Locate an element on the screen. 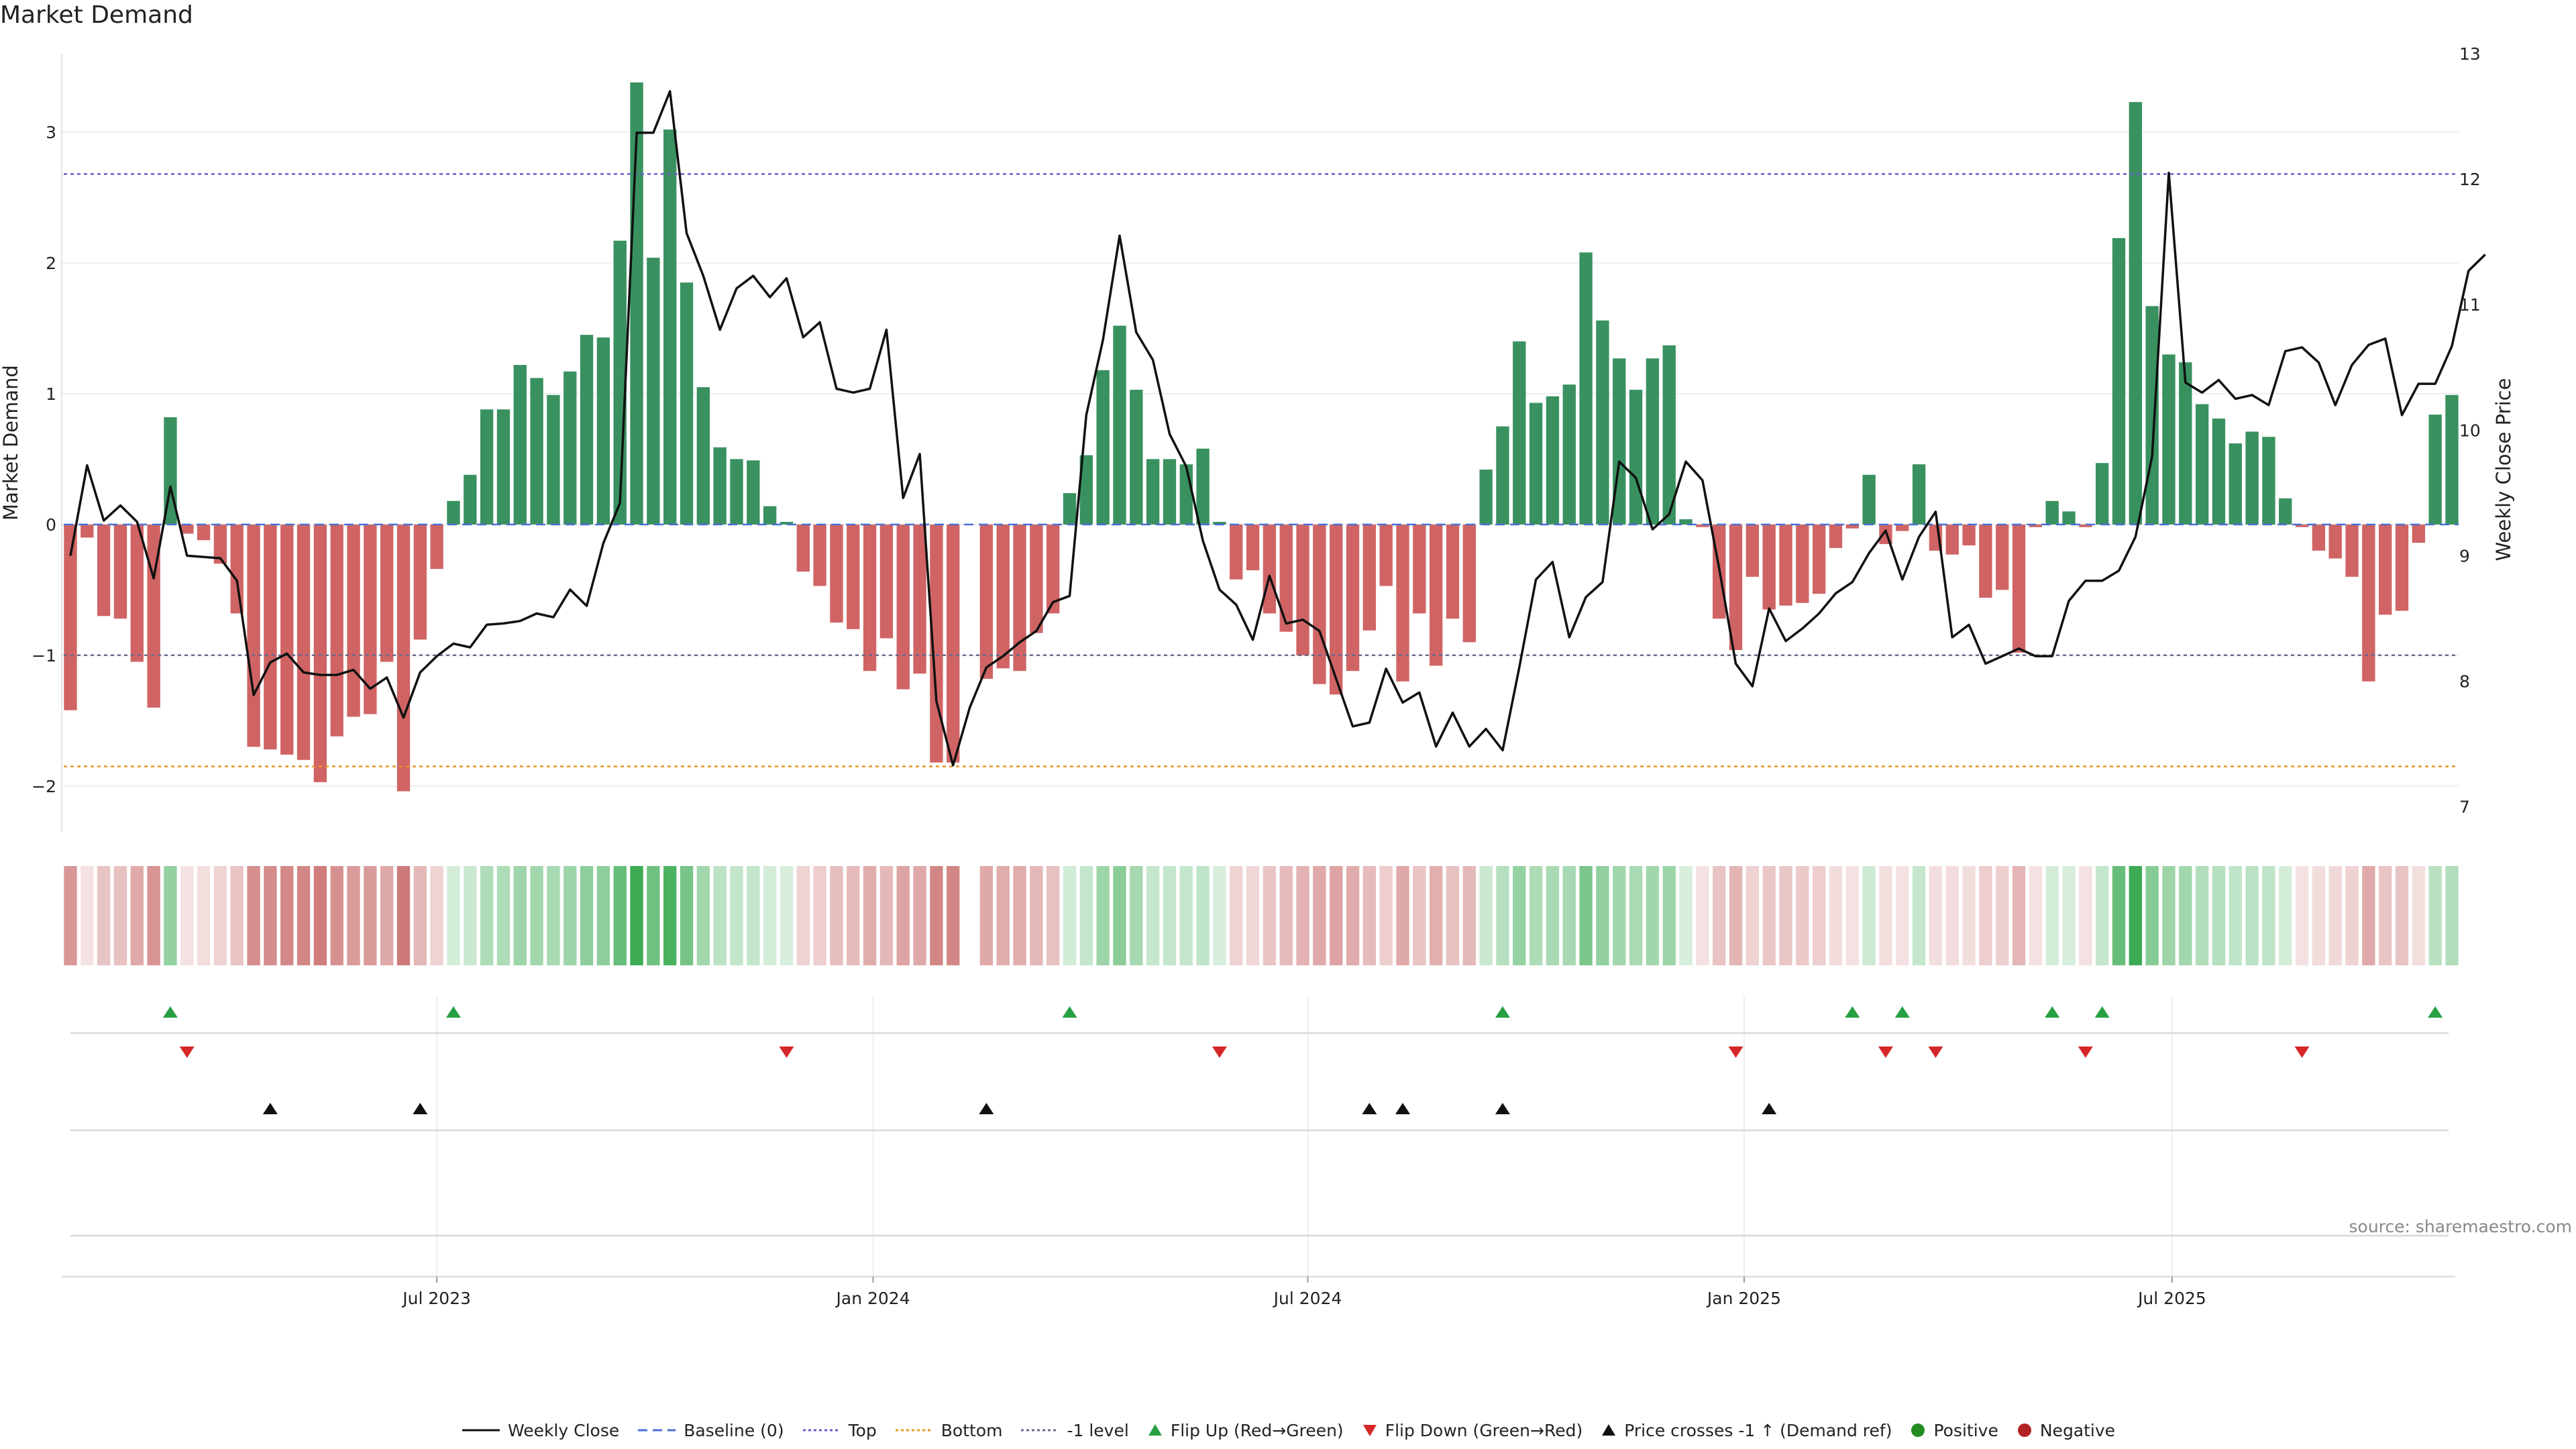 The width and height of the screenshot is (2576, 1449). y2-tick-label: 8 is located at coordinates (2464, 681).